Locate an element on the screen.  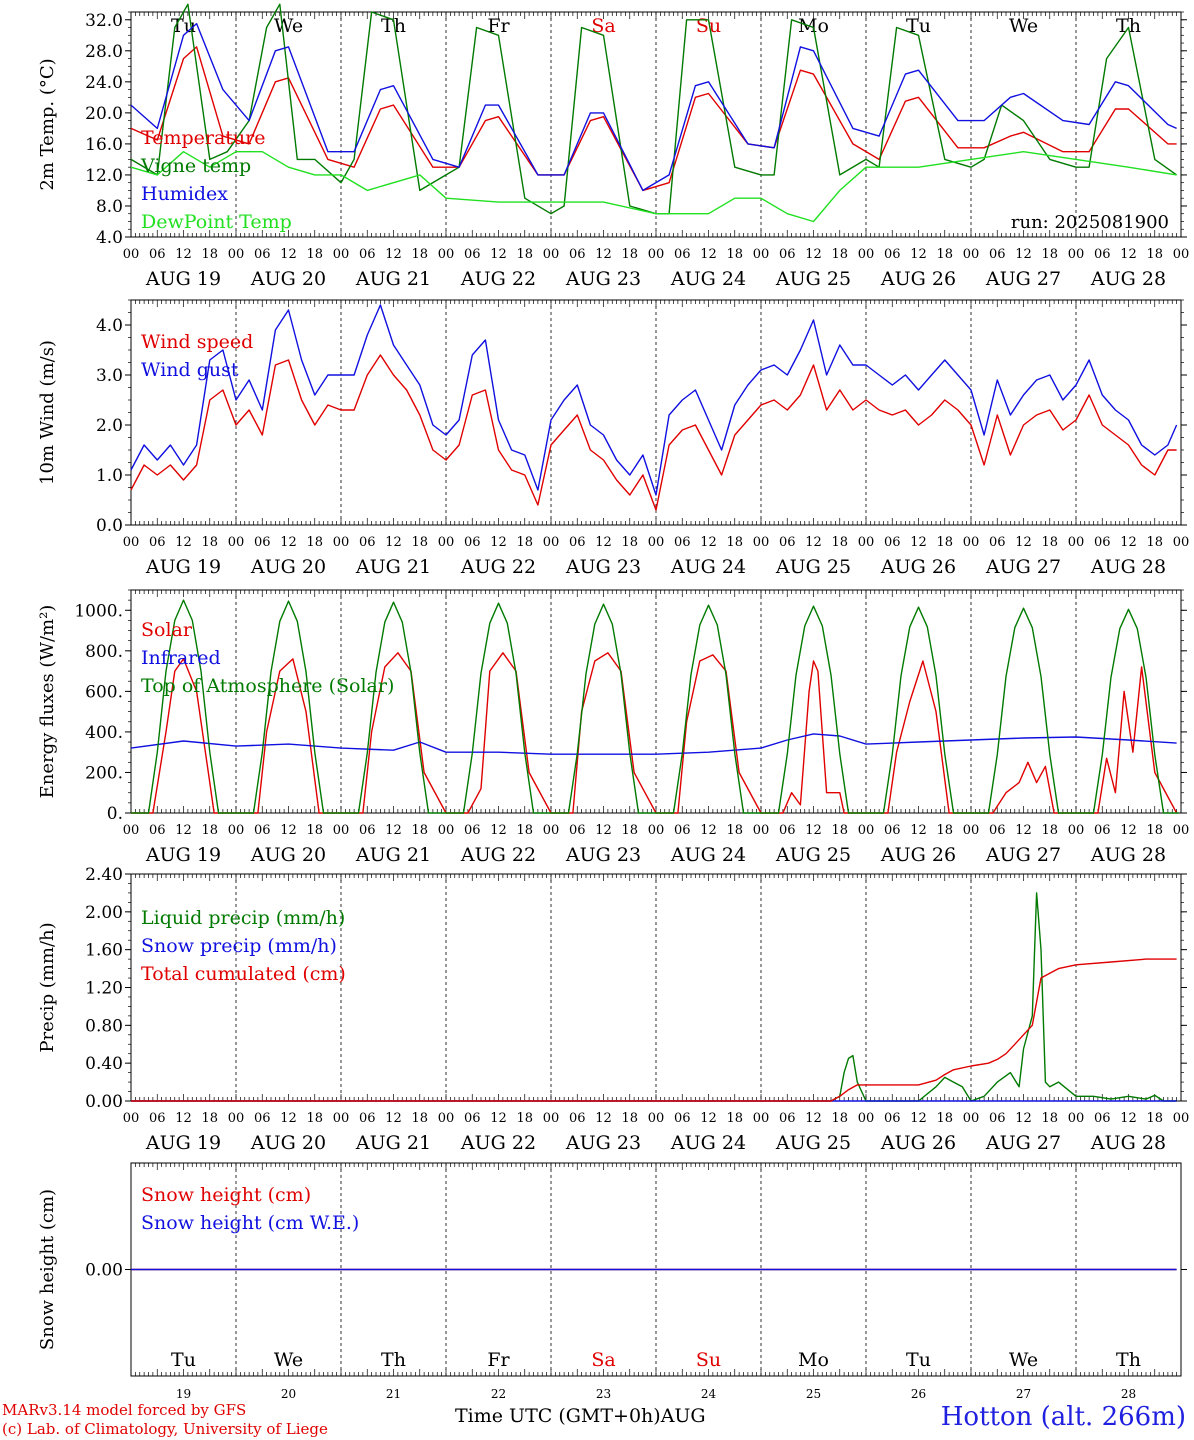
day-name: We is located at coordinates (288, 26).